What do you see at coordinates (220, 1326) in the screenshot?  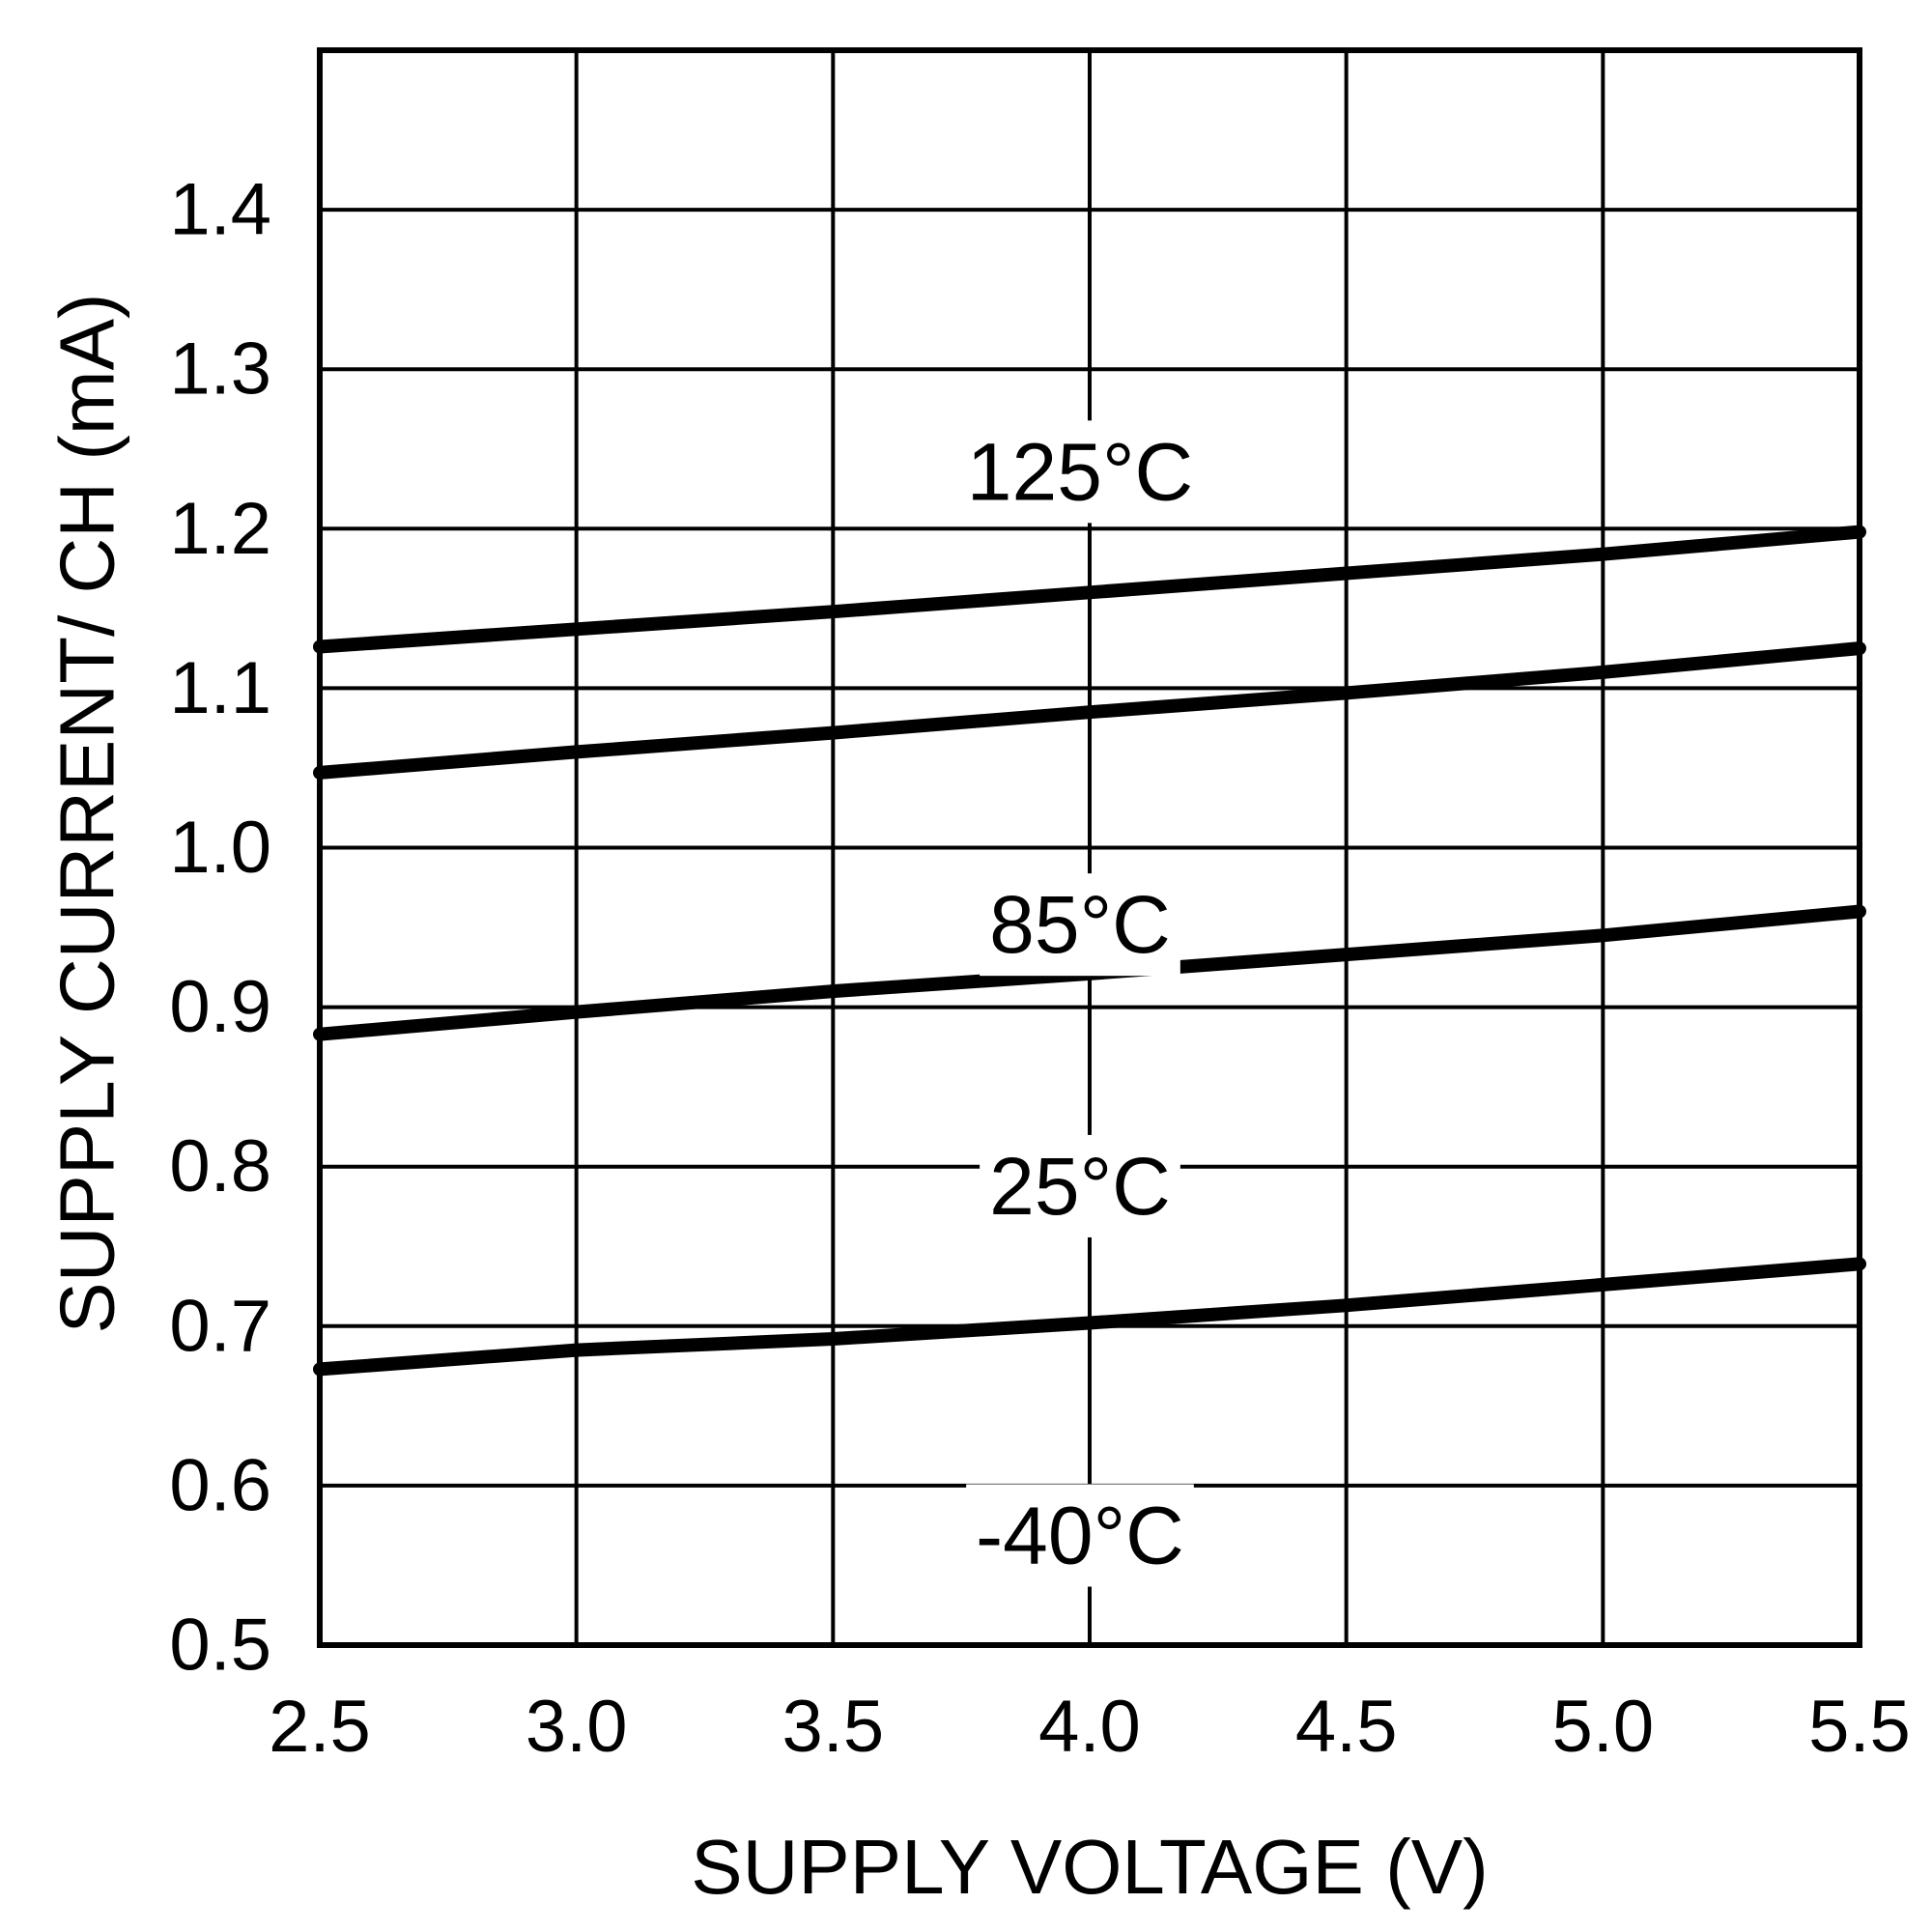 I see `y-tick-label: 0.7` at bounding box center [220, 1326].